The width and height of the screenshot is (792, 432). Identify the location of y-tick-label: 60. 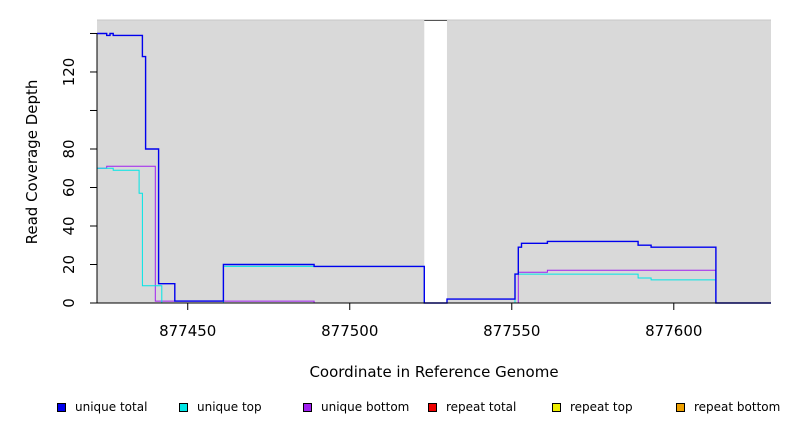
(69, 187).